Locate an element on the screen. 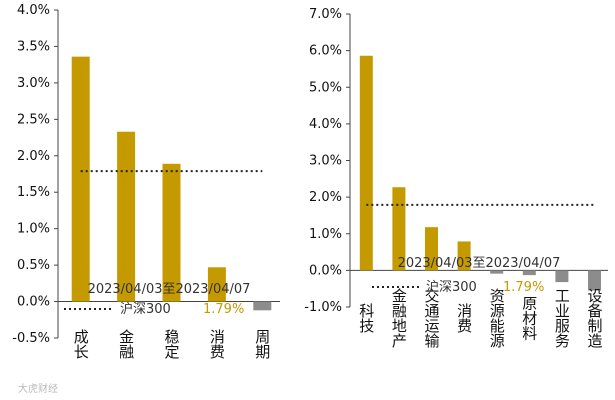  chart2-y-tick-label: 4.0% is located at coordinates (325, 124).